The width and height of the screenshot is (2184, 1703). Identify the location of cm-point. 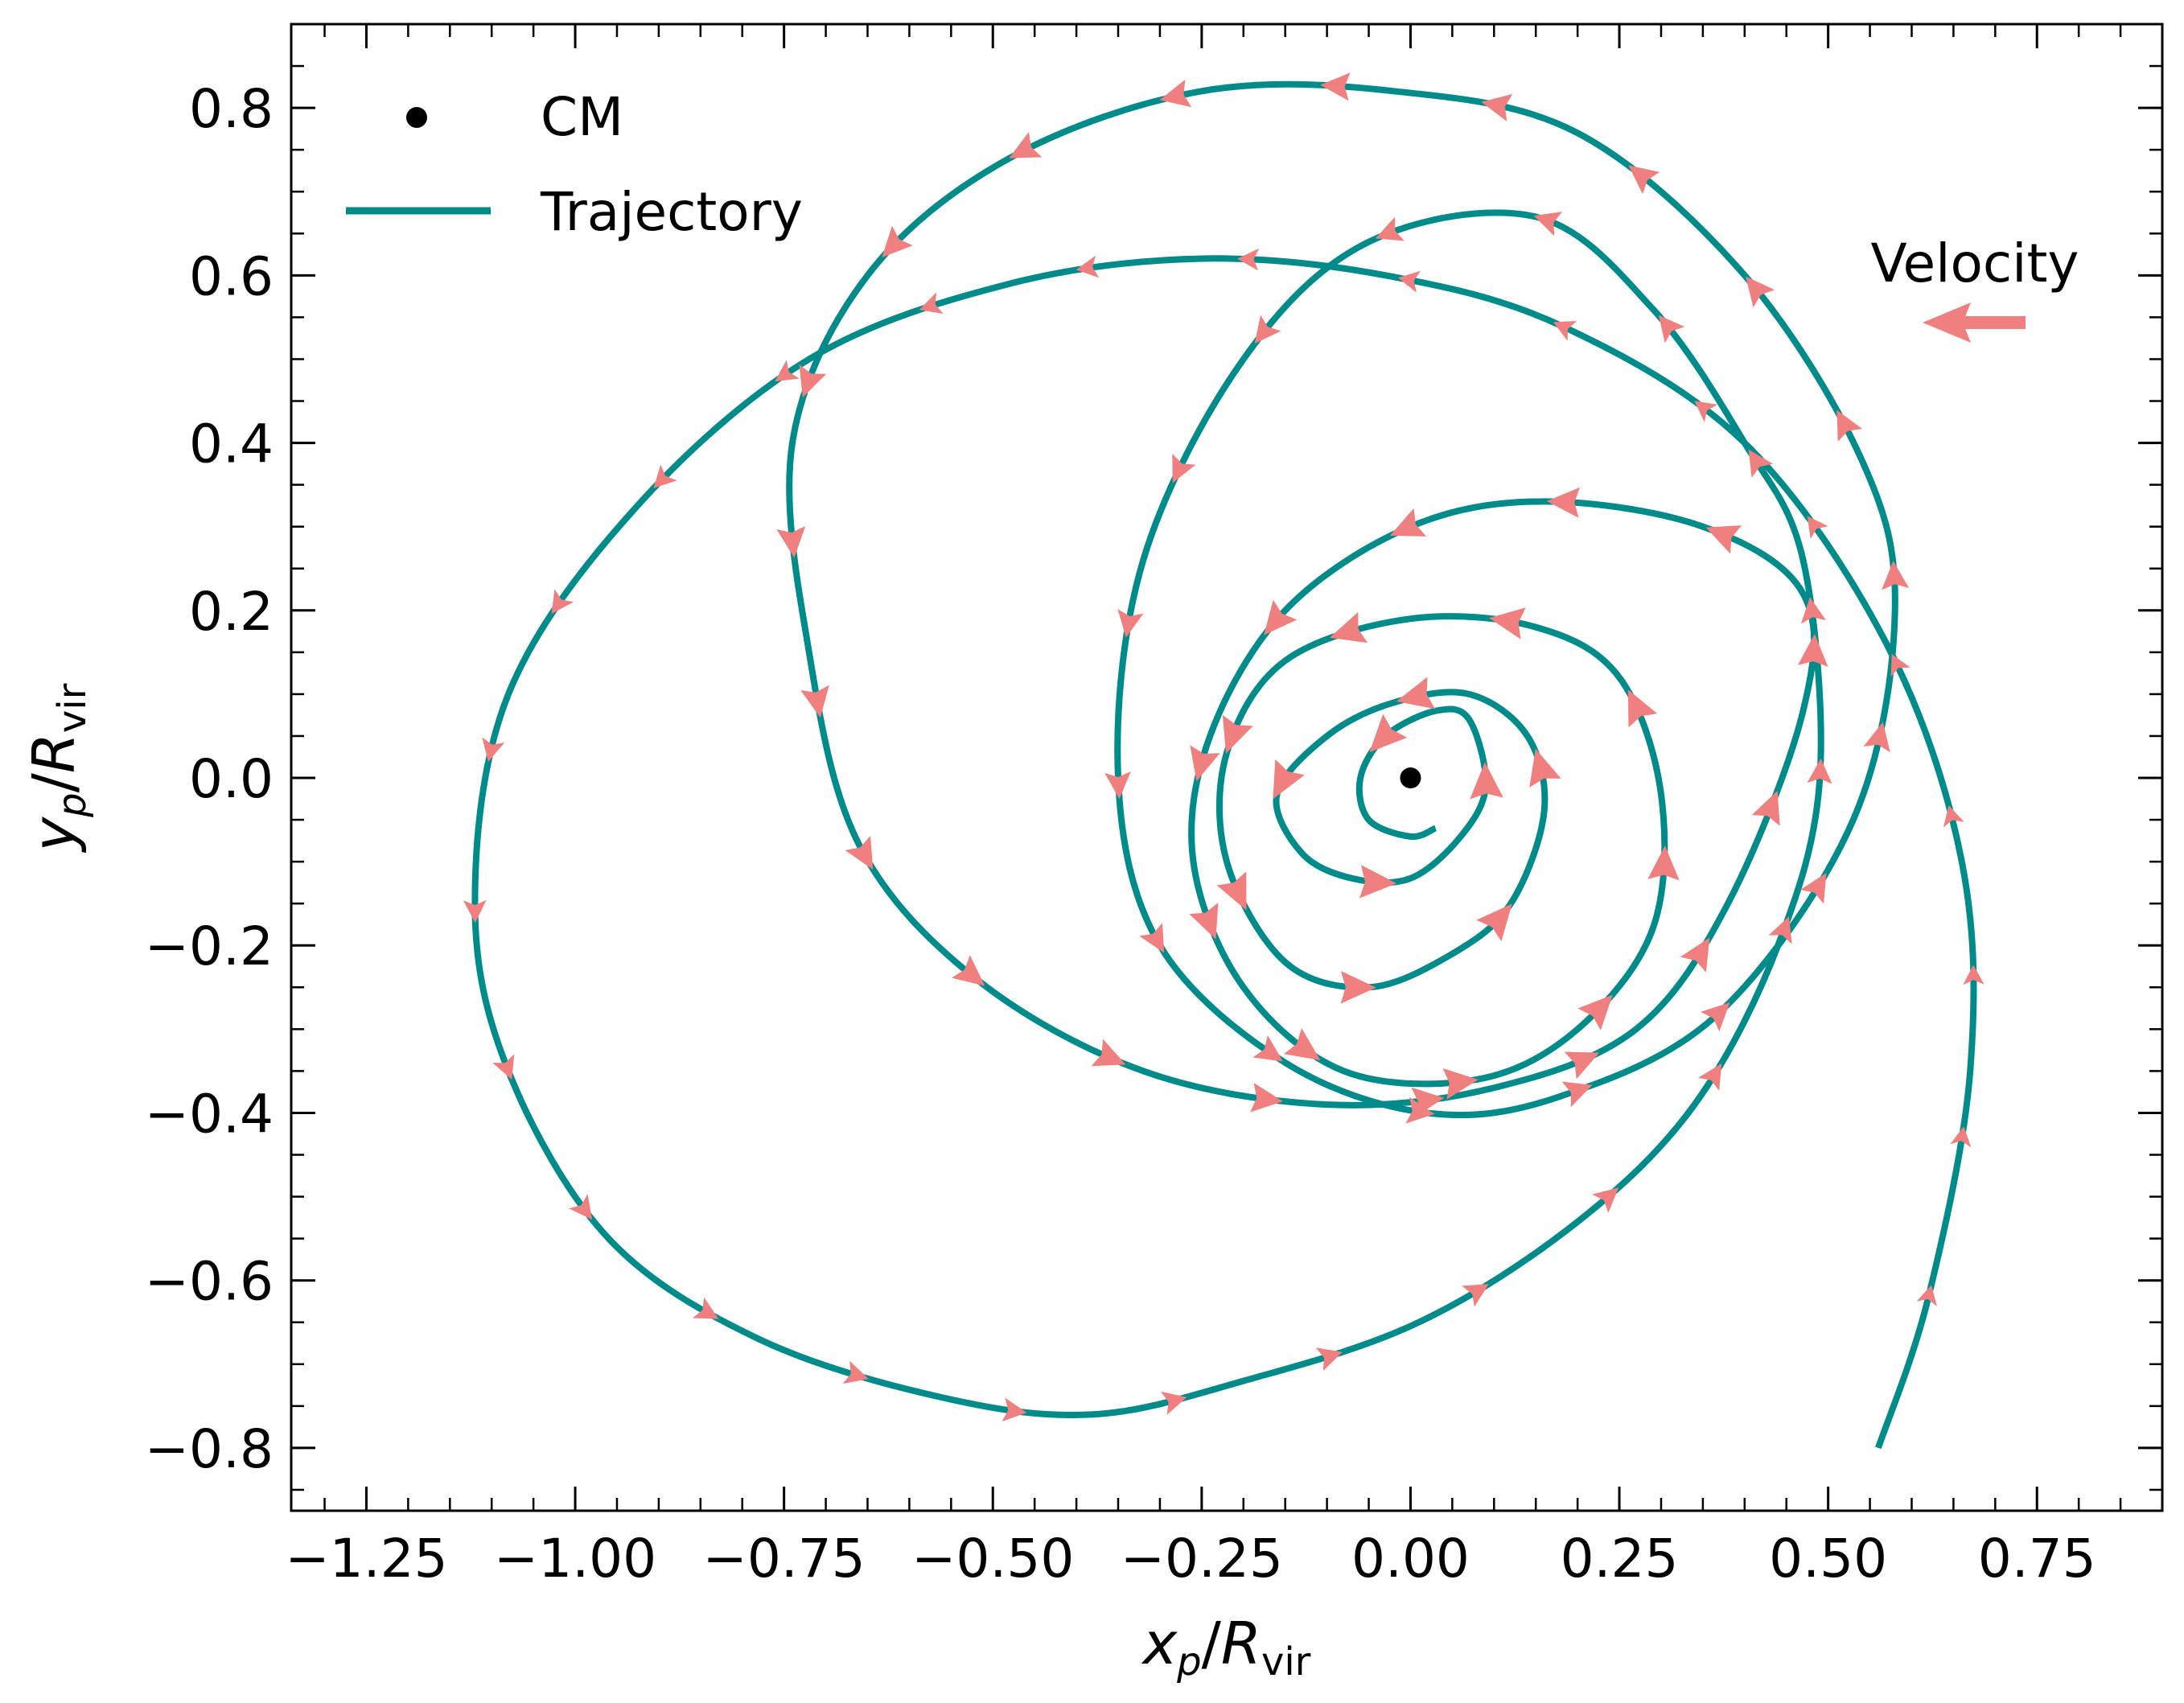
(1410, 778).